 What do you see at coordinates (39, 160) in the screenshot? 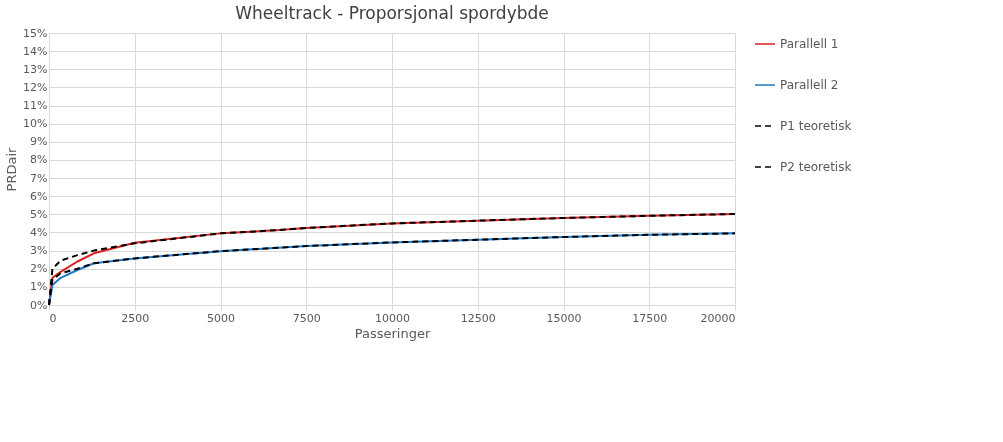
I see `y-tick-label: 8%` at bounding box center [39, 160].